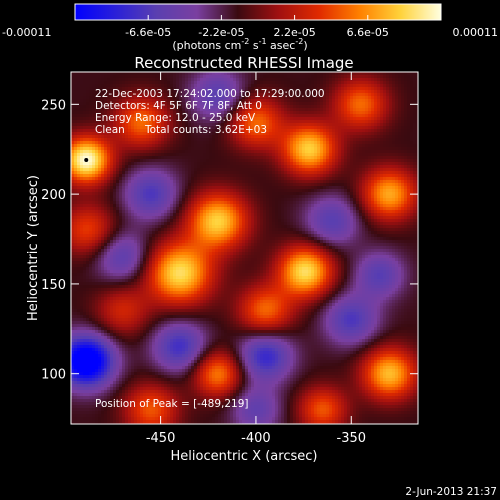  I want to click on footer-date: 2-Jun-2013 21:37, so click(451, 492).